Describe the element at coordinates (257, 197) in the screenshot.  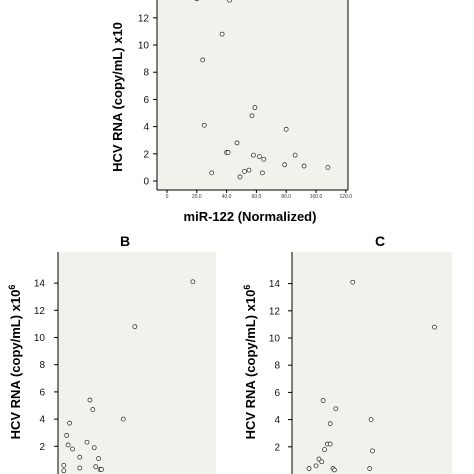
I see `x-tick-label: 60.0` at that location.